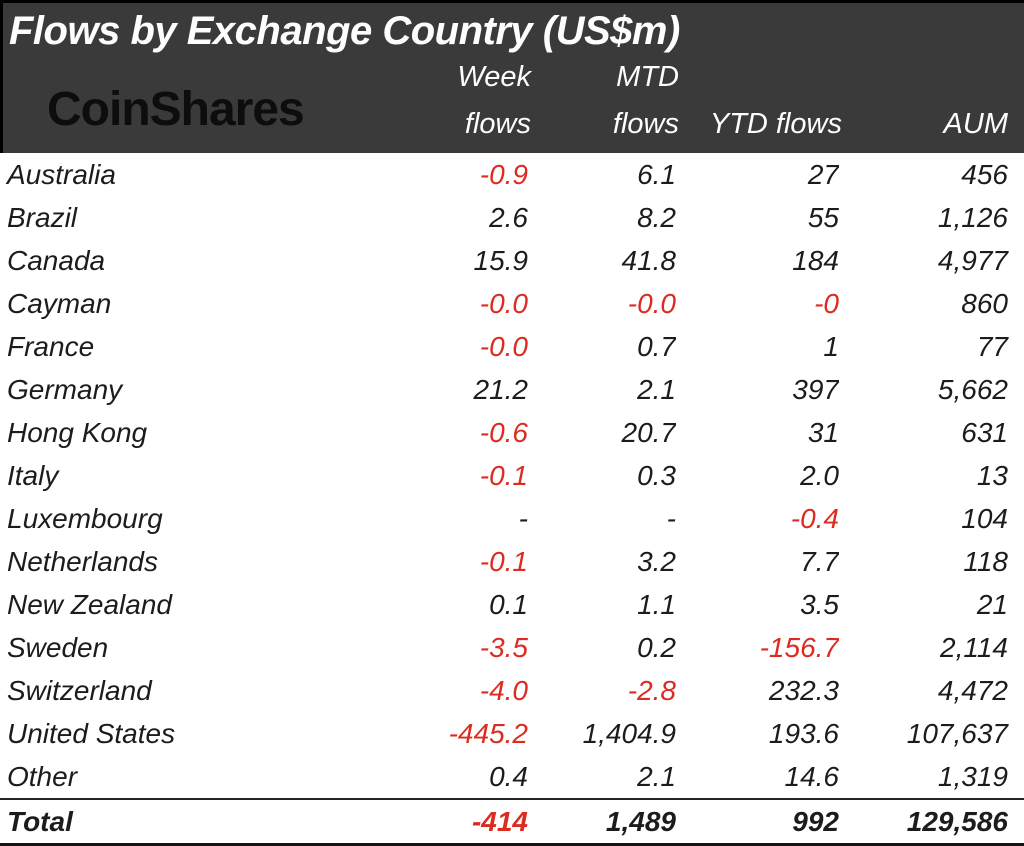 This screenshot has height=846, width=1024. Describe the element at coordinates (42, 217) in the screenshot. I see `country-label: Brazil` at that location.